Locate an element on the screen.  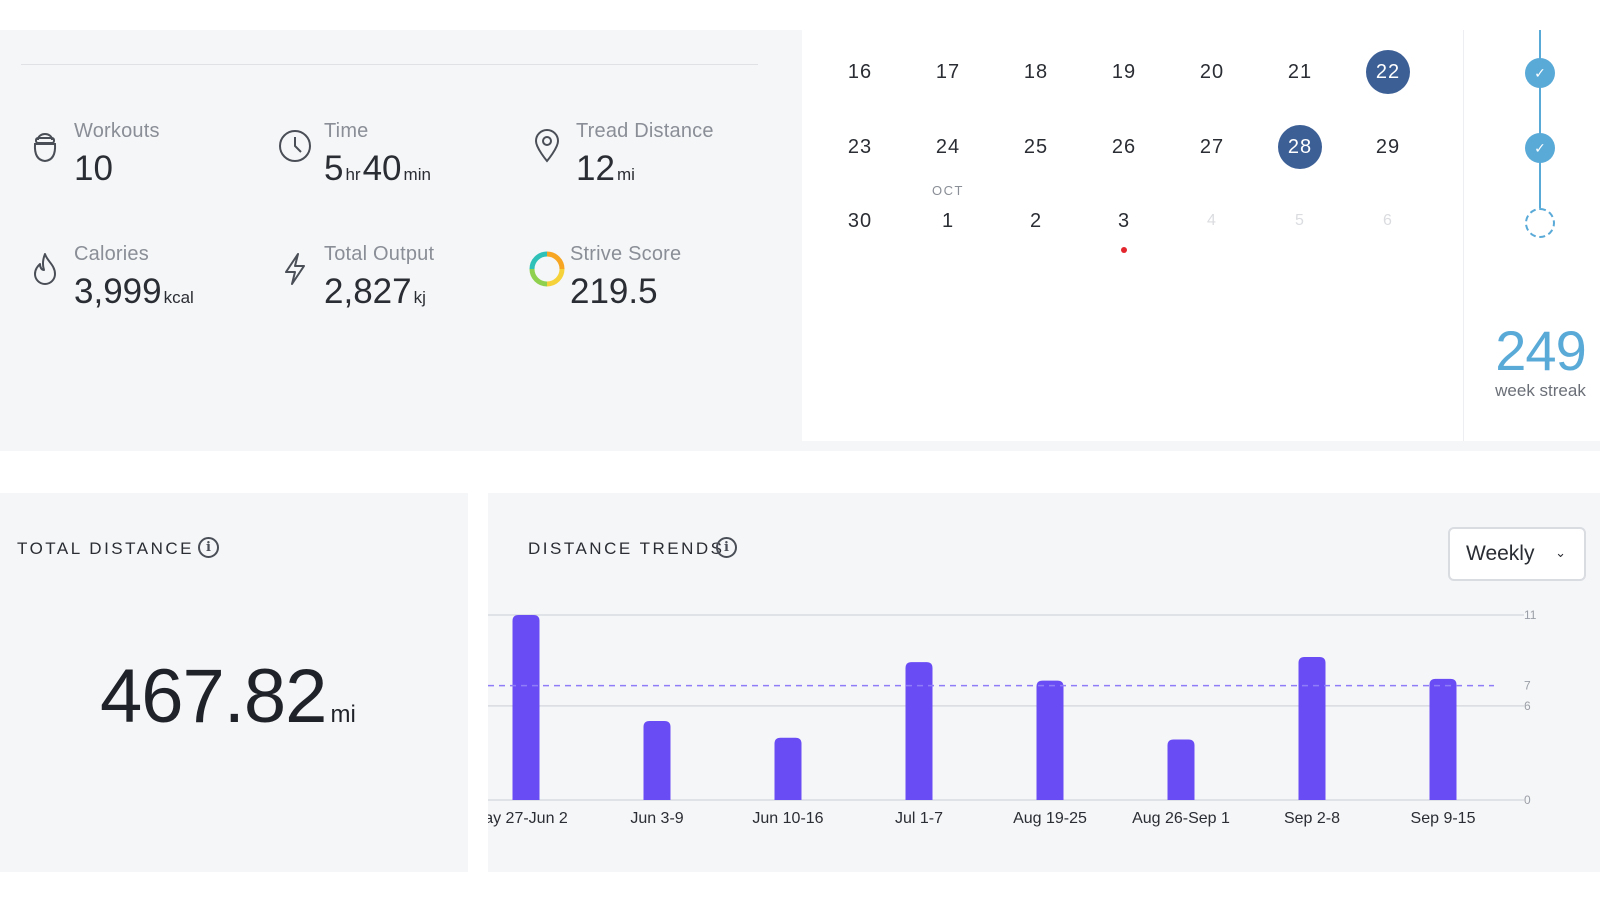
y-tick-label: 0 is located at coordinates (1527, 800).